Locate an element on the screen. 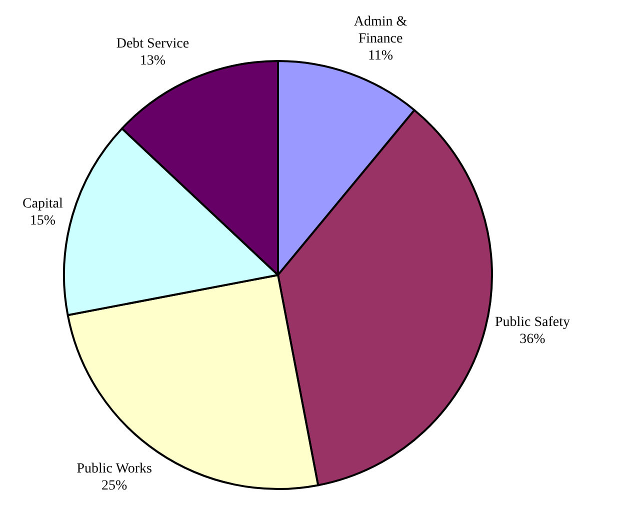 This screenshot has height=510, width=620. data-label: 15% is located at coordinates (43, 221).